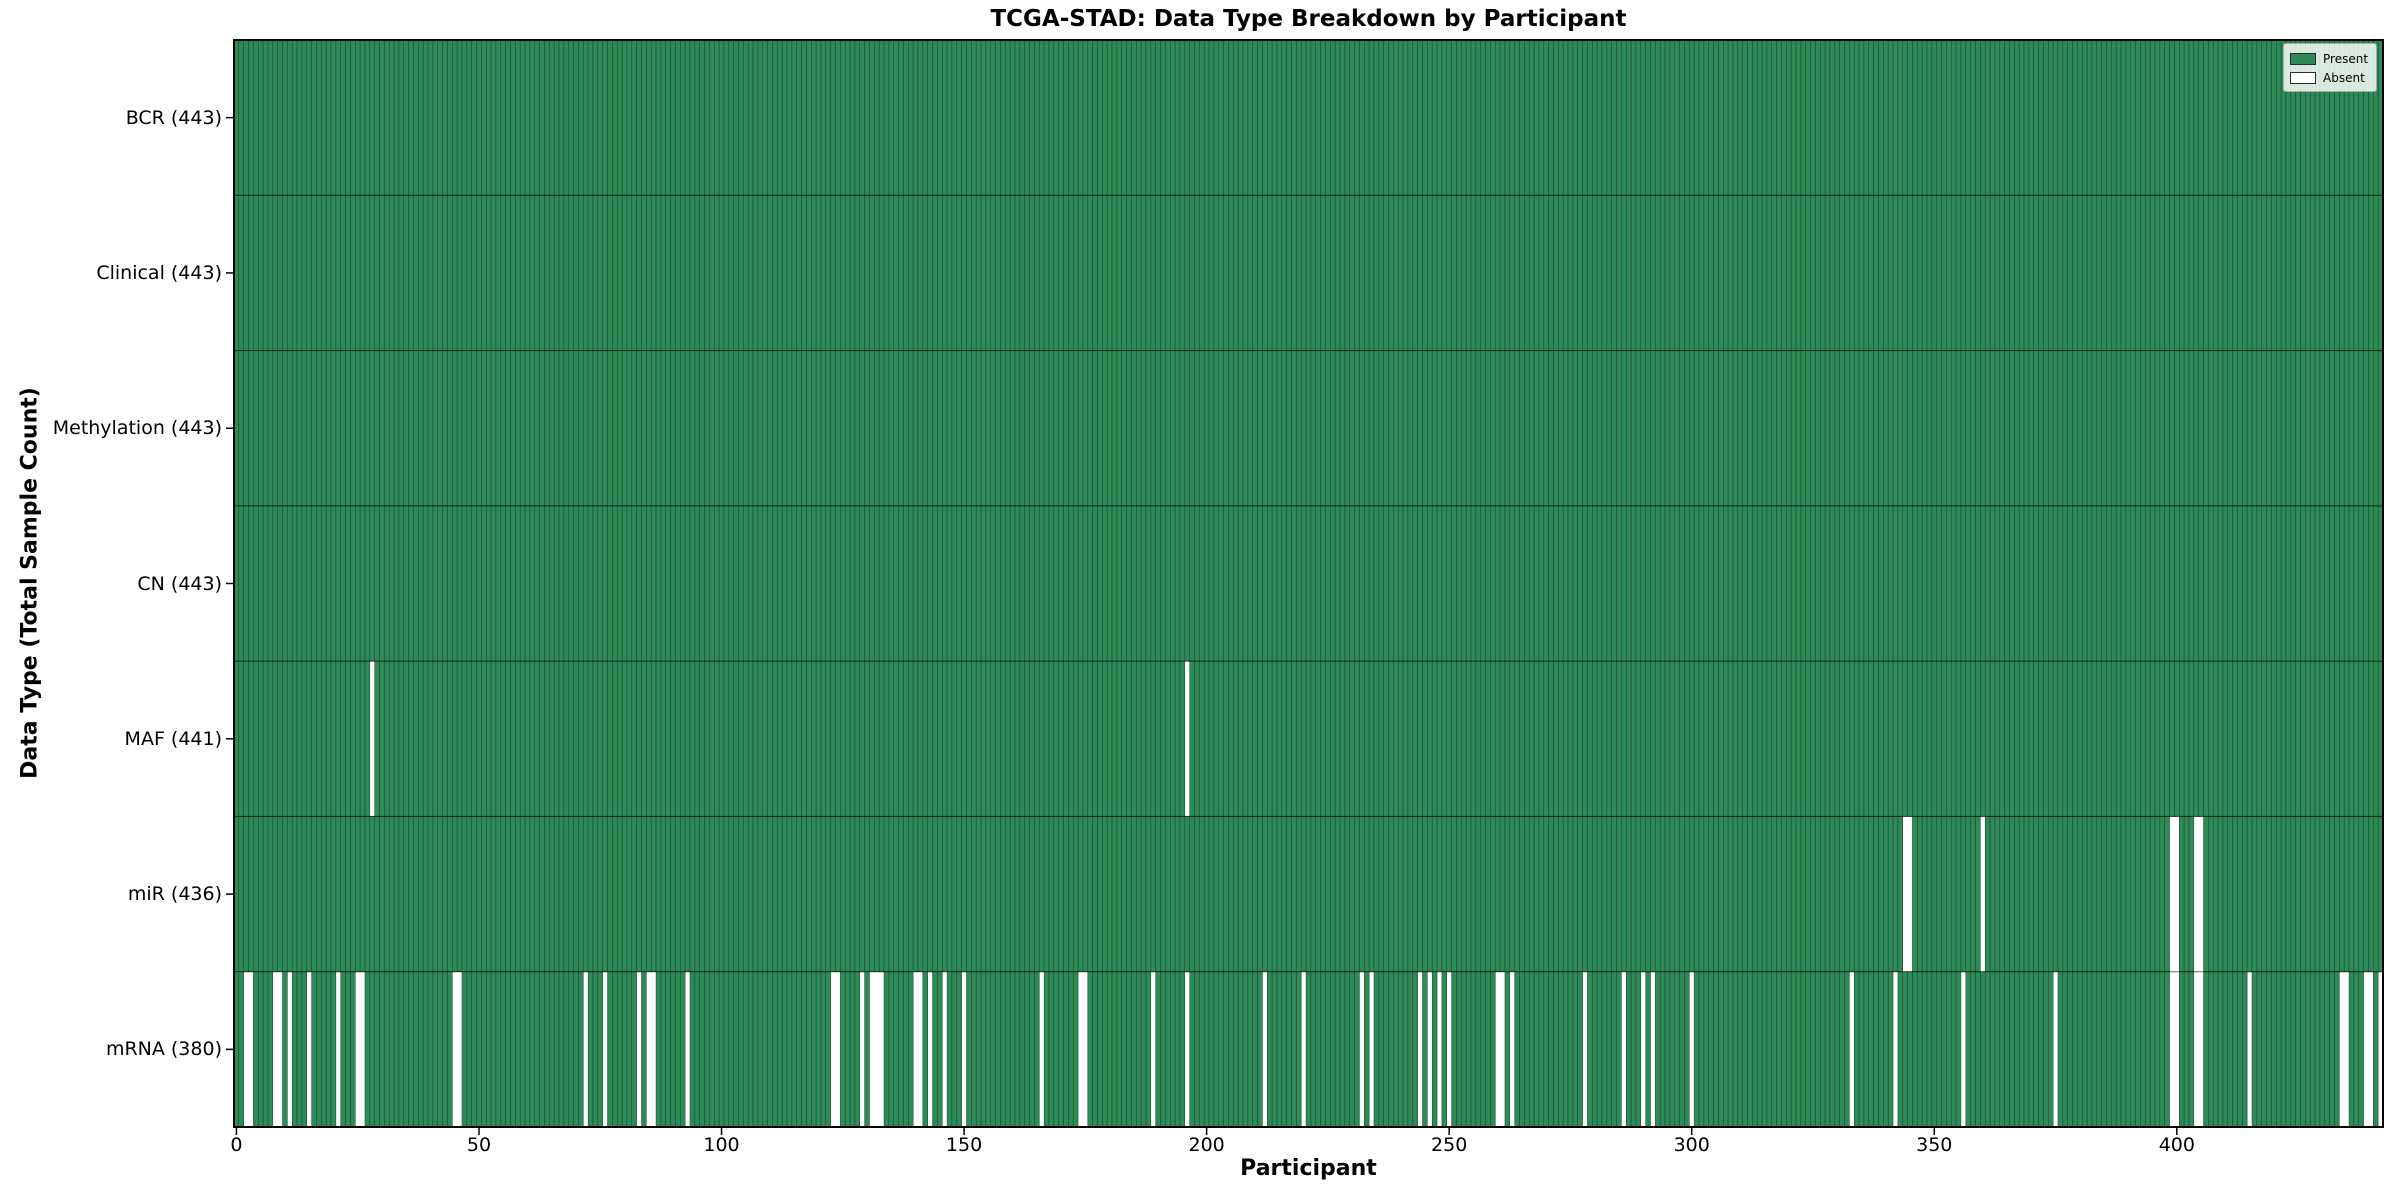 This screenshot has height=1200, width=2400. What do you see at coordinates (137, 428) in the screenshot?
I see `ytick-label-Methylation: Methylation (443)` at bounding box center [137, 428].